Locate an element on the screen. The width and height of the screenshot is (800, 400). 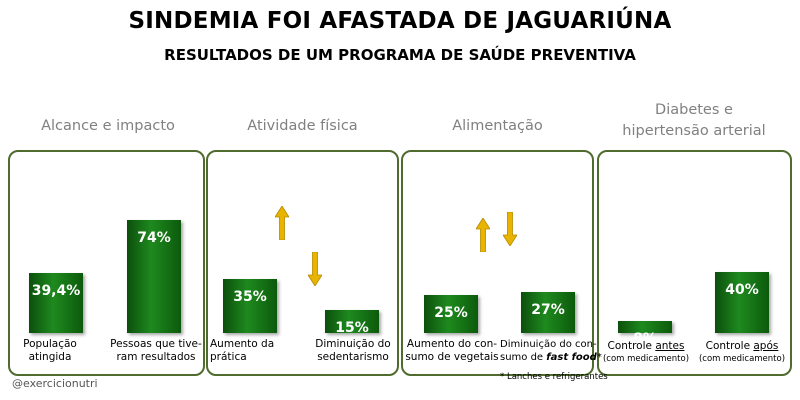
category-label-pessoas: Pessoas que tive- ram resultados is located at coordinates (156, 351).